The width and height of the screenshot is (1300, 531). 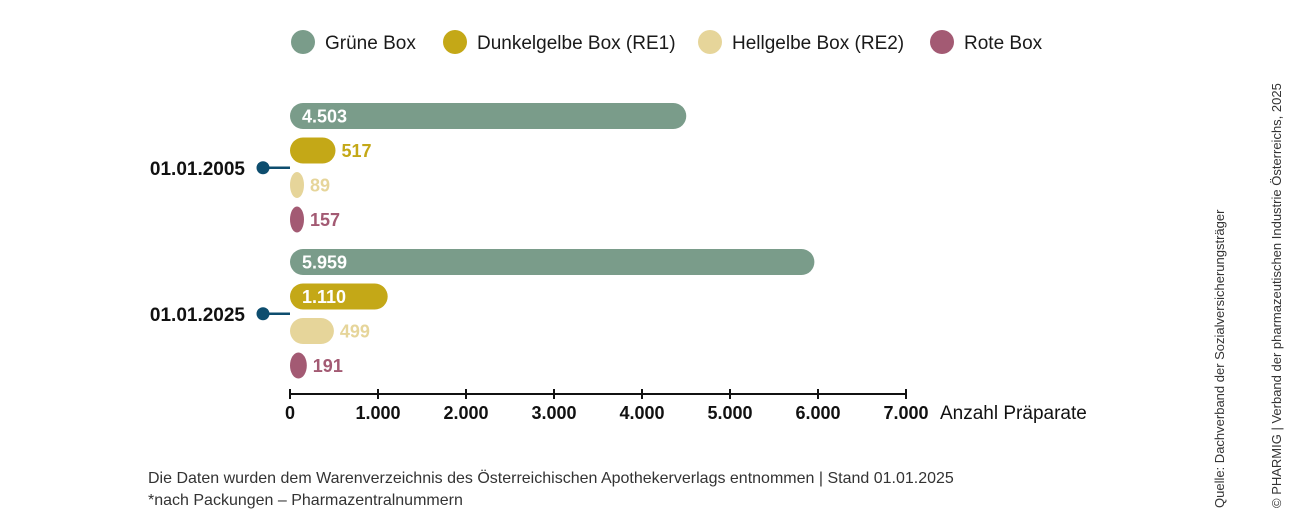 What do you see at coordinates (198, 169) in the screenshot?
I see `group-label-01-01-2005: 01.01.2005` at bounding box center [198, 169].